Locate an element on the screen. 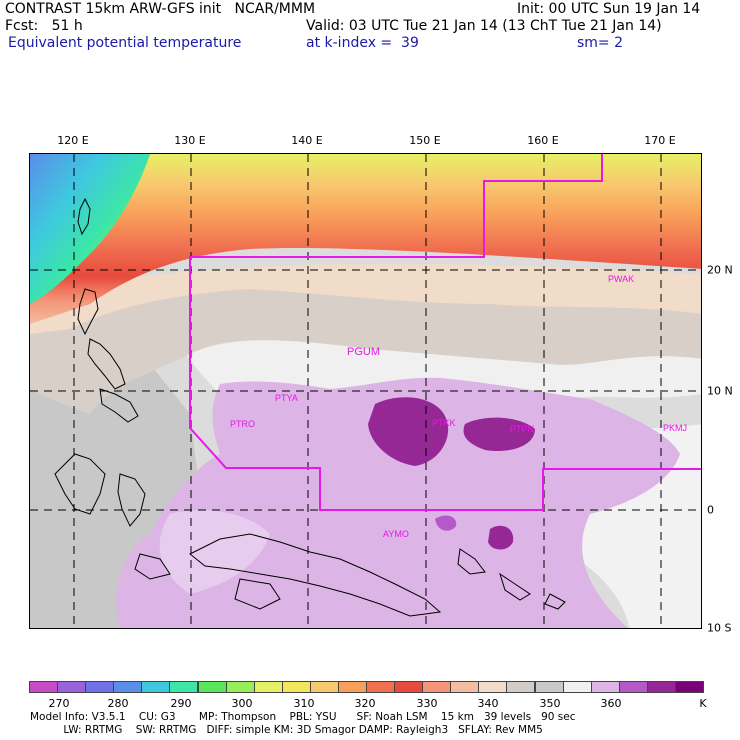  station-ptpn: PTPN is located at coordinates (522, 429).